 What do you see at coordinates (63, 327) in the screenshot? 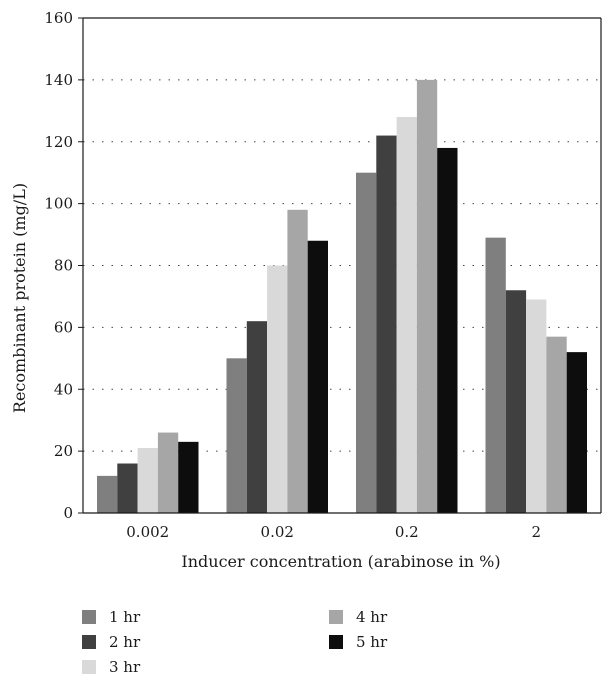
I see `y-tick-label: 60` at bounding box center [63, 327].